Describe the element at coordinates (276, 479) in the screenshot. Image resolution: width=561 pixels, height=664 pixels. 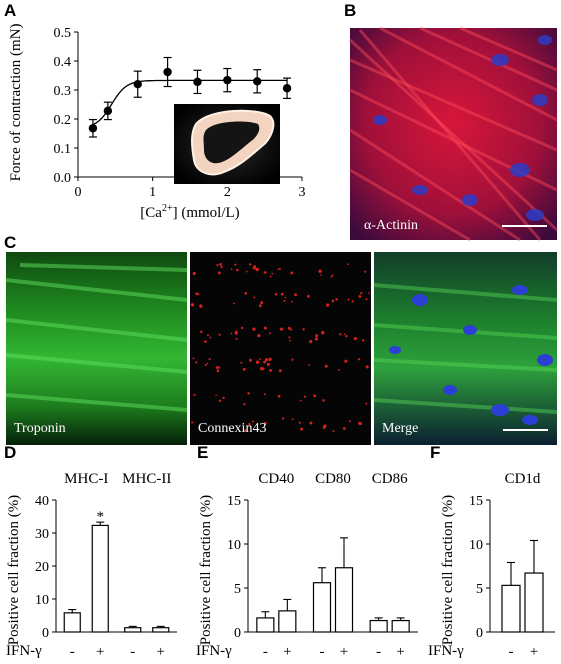
I see `group-label: CD40` at that location.